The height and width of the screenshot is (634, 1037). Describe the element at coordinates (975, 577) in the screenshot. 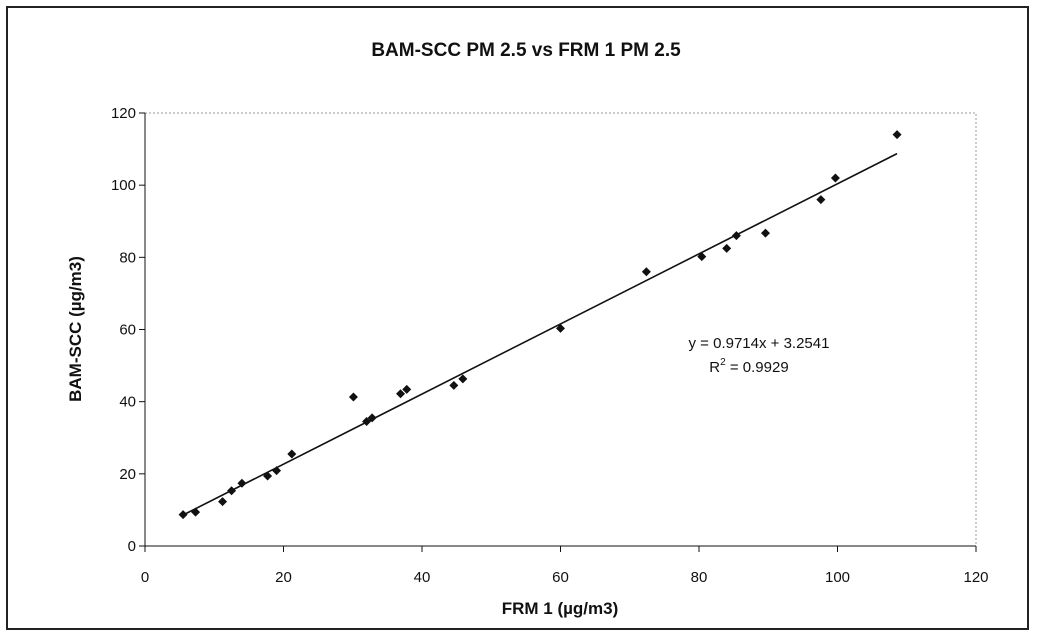

I see `x-tick-label: 120` at that location.